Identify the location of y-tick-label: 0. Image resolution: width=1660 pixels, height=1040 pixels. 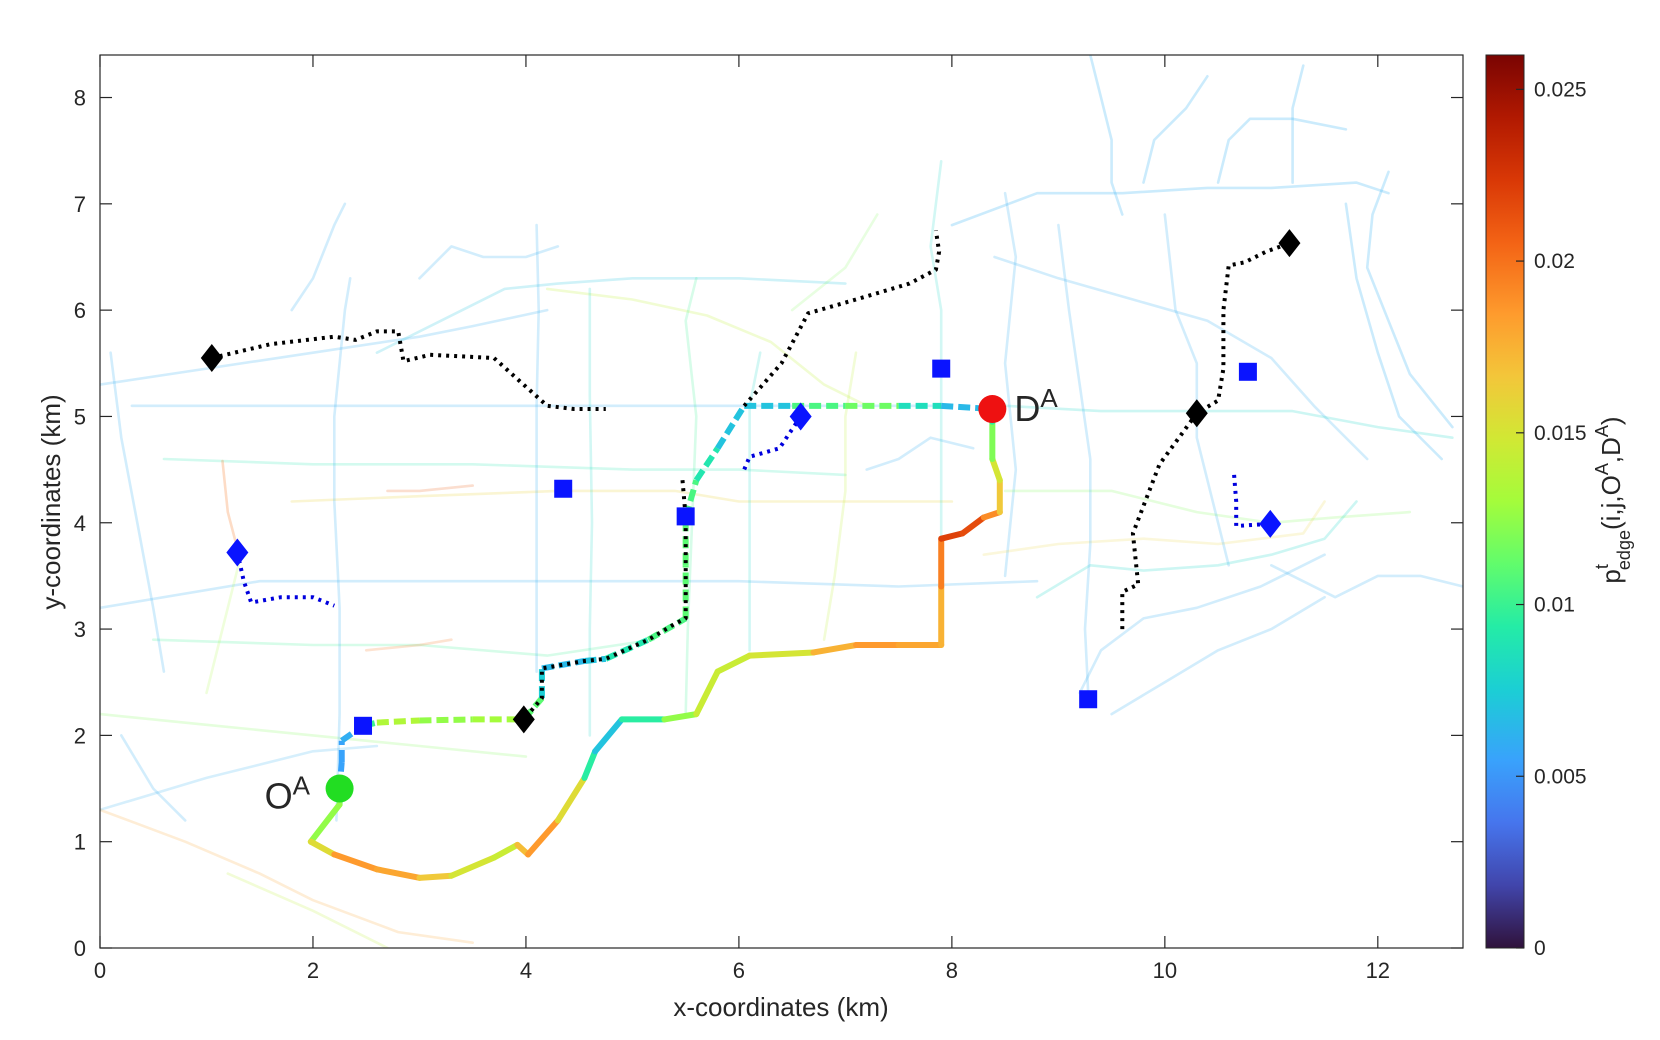
(80, 948).